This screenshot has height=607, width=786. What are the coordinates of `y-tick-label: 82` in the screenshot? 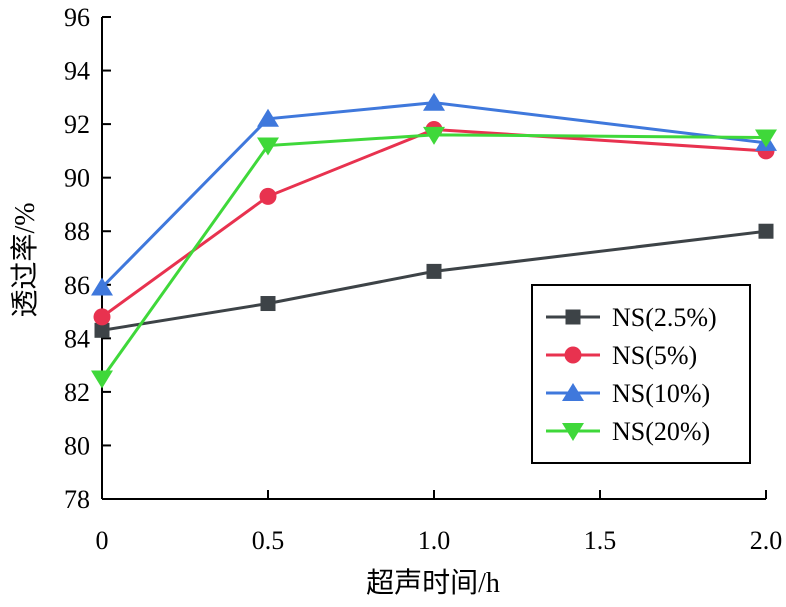 It's located at (77, 392).